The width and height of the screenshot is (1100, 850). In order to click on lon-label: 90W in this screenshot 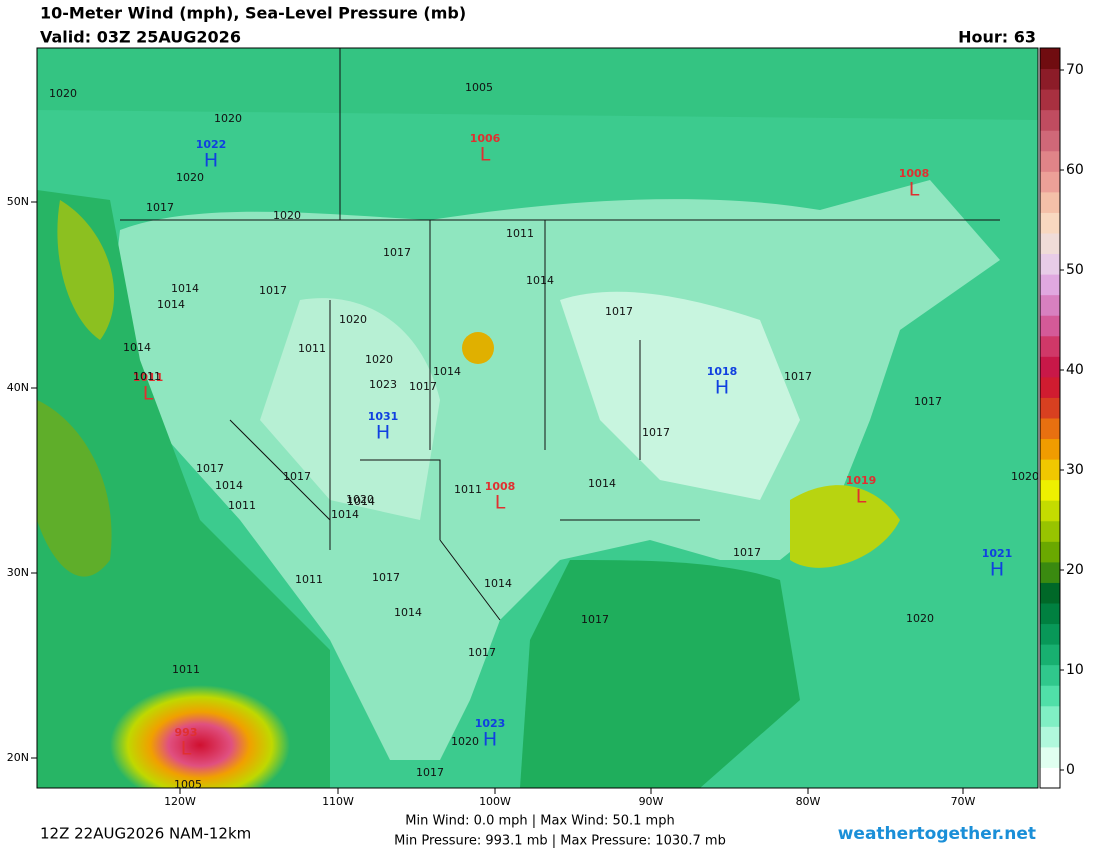, I will do `click(651, 801)`.